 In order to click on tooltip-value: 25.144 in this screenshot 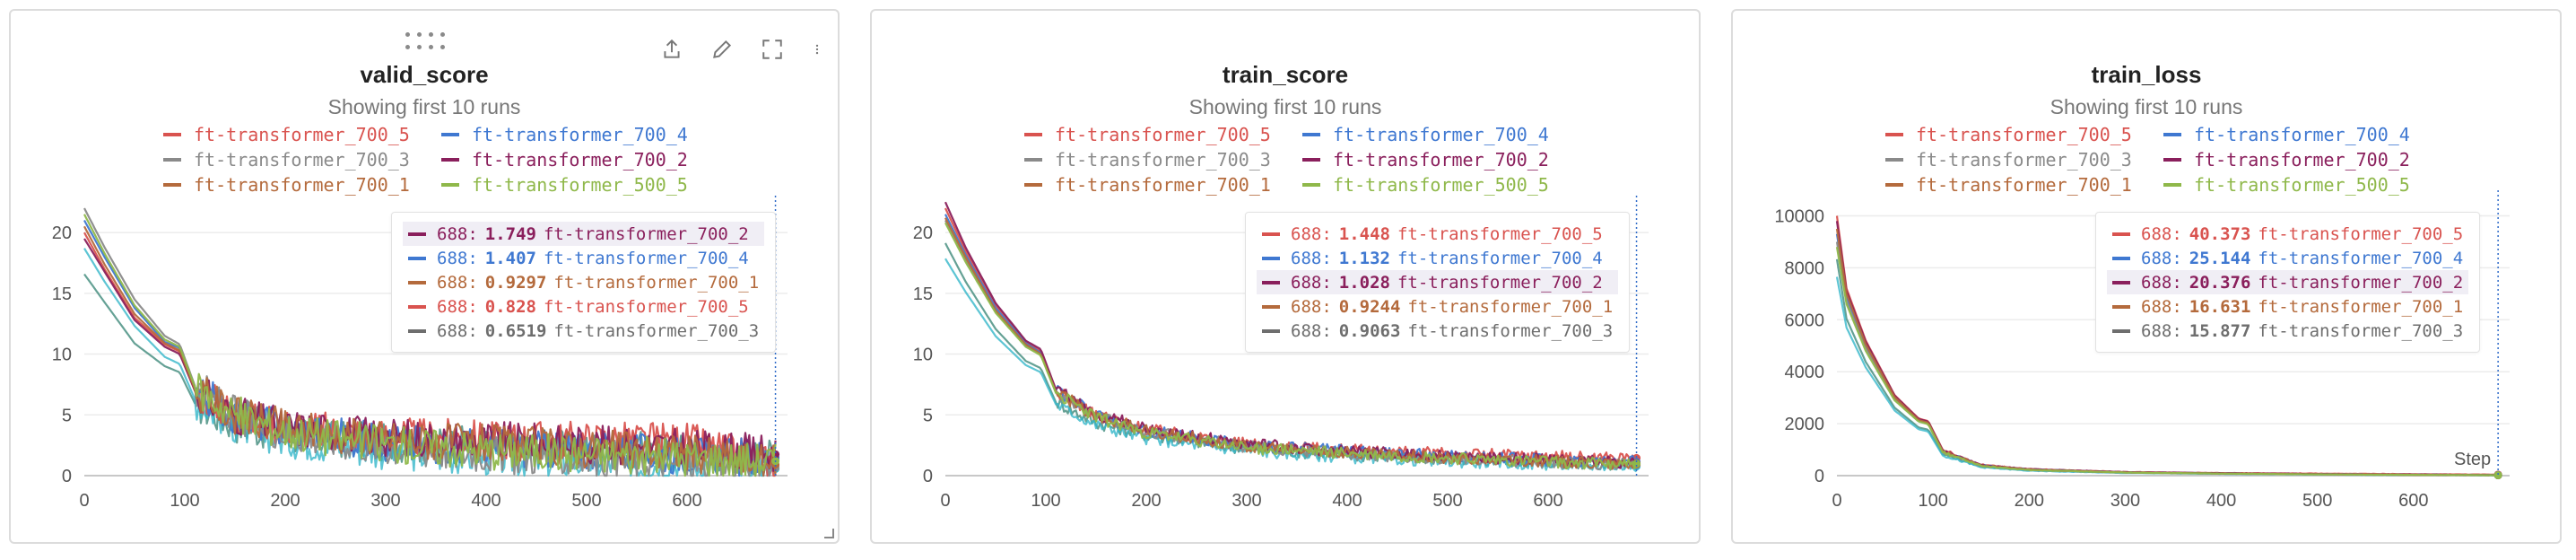, I will do `click(2220, 258)`.